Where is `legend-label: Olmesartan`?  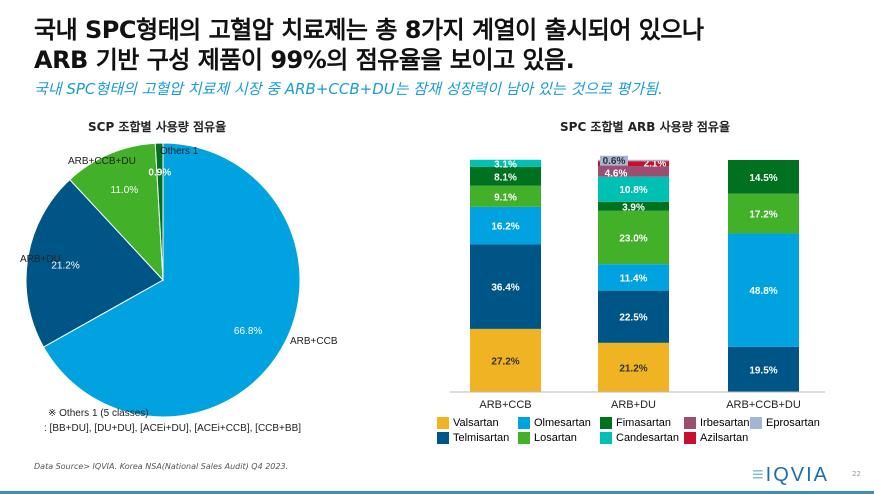 legend-label: Olmesartan is located at coordinates (562, 423).